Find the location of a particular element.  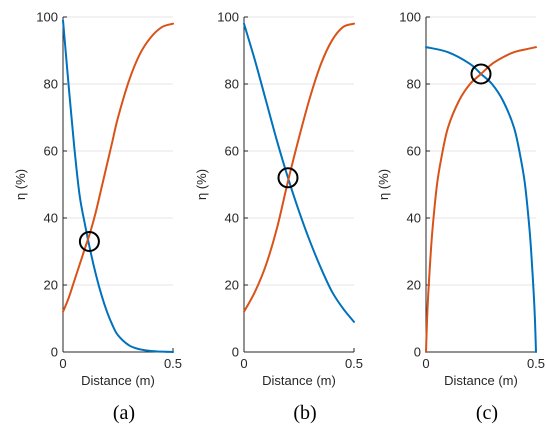

panel-label: (c) is located at coordinates (487, 413).